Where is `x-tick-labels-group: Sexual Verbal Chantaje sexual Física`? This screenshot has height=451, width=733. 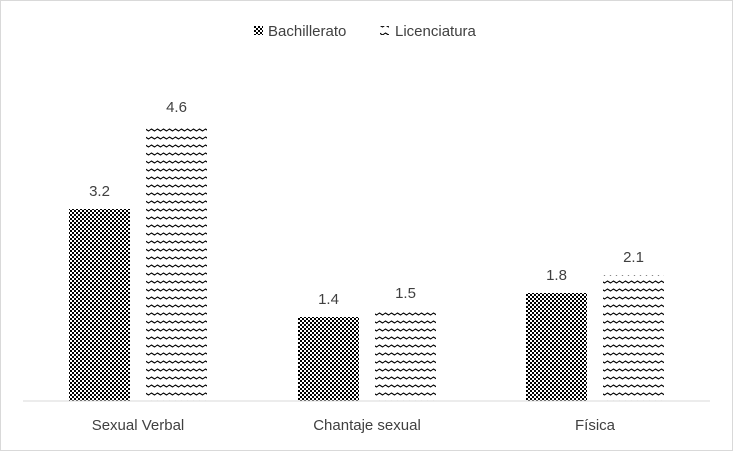 x-tick-labels-group: Sexual Verbal Chantaje sexual Física is located at coordinates (354, 425).